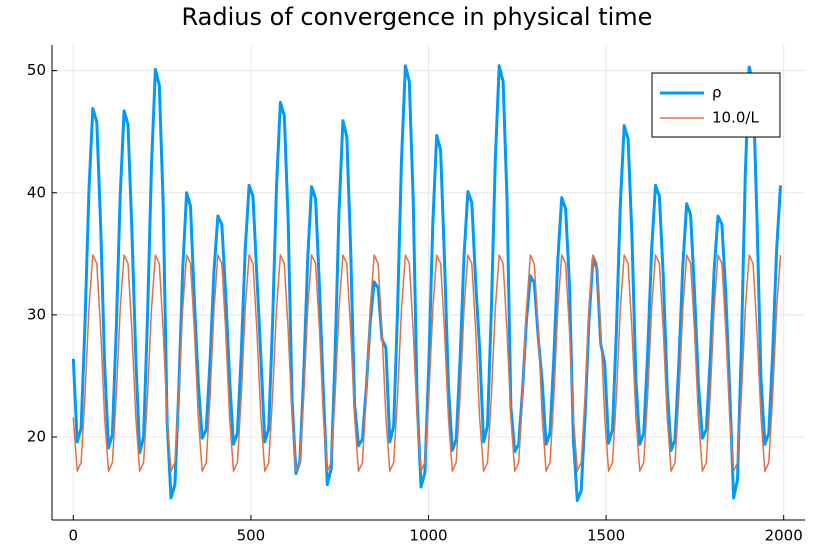 This screenshot has width=834, height=556. What do you see at coordinates (36, 436) in the screenshot?
I see `y-tick-label: 20` at bounding box center [36, 436].